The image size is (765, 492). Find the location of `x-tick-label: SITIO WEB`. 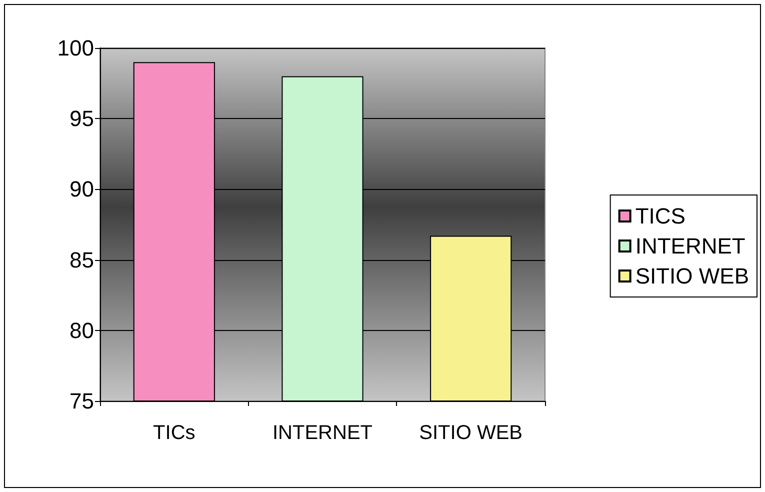

x-tick-label: SITIO WEB is located at coordinates (471, 433).